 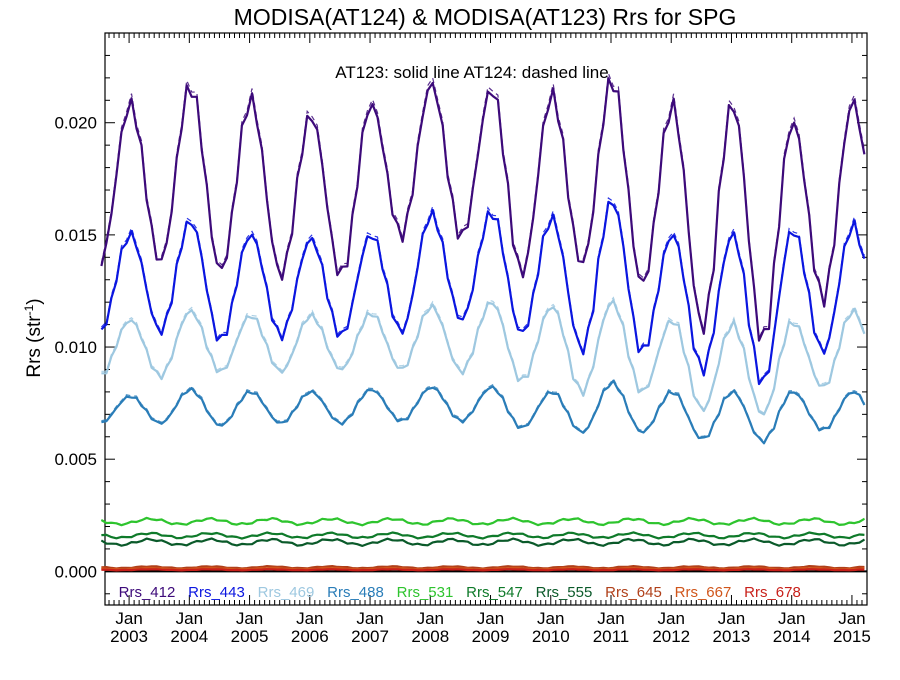 What do you see at coordinates (250, 636) in the screenshot?
I see `x-tick-year-label: 2005` at bounding box center [250, 636].